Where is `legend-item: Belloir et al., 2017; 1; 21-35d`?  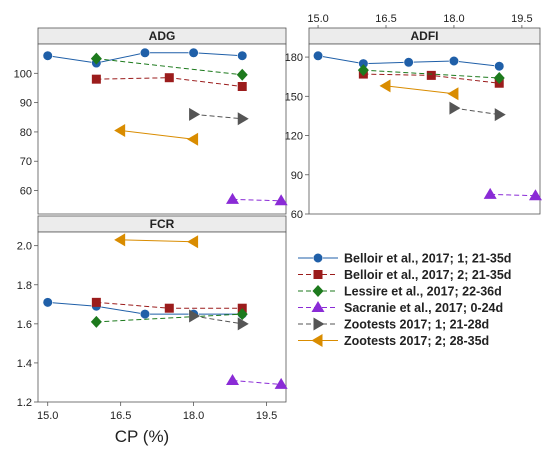 legend-item: Belloir et al., 2017; 1; 21-35d is located at coordinates (404, 259).